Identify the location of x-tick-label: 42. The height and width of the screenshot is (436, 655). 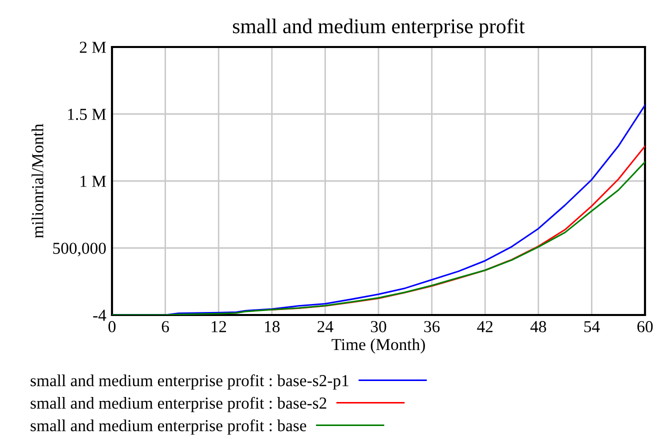
(485, 326).